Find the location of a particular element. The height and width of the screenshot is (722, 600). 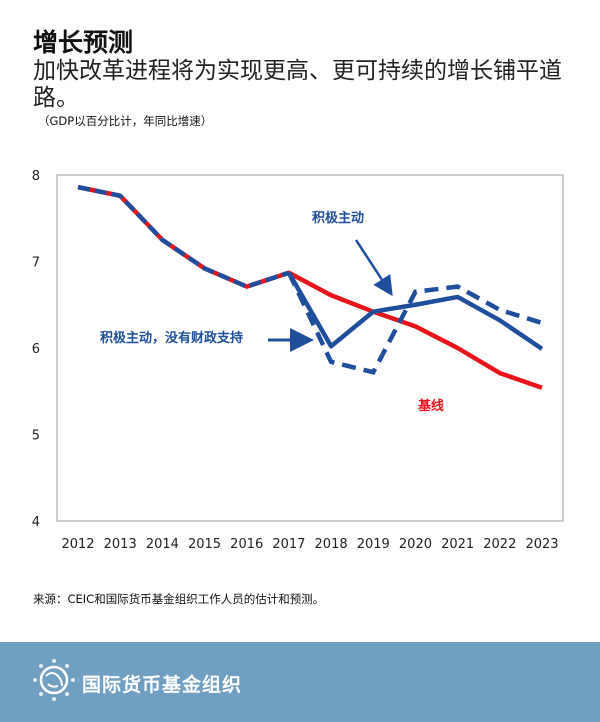

x-tick-label: 2015 is located at coordinates (204, 544).